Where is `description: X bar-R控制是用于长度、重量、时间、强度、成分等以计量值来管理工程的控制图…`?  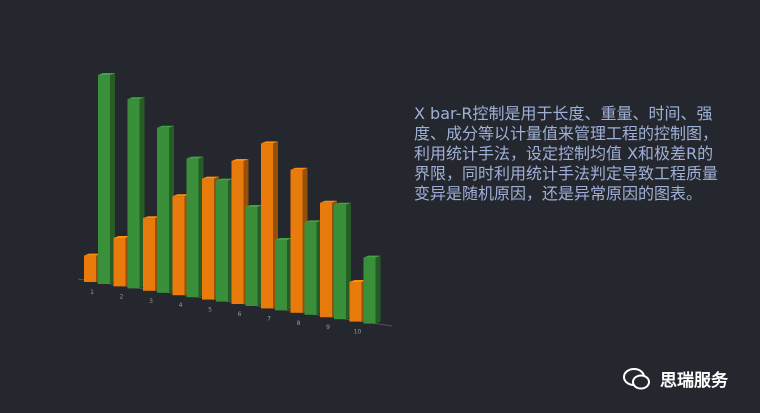
description: X bar-R控制是用于长度、重量、时间、强度、成分等以计量值来管理工程的控制图… is located at coordinates (566, 153).